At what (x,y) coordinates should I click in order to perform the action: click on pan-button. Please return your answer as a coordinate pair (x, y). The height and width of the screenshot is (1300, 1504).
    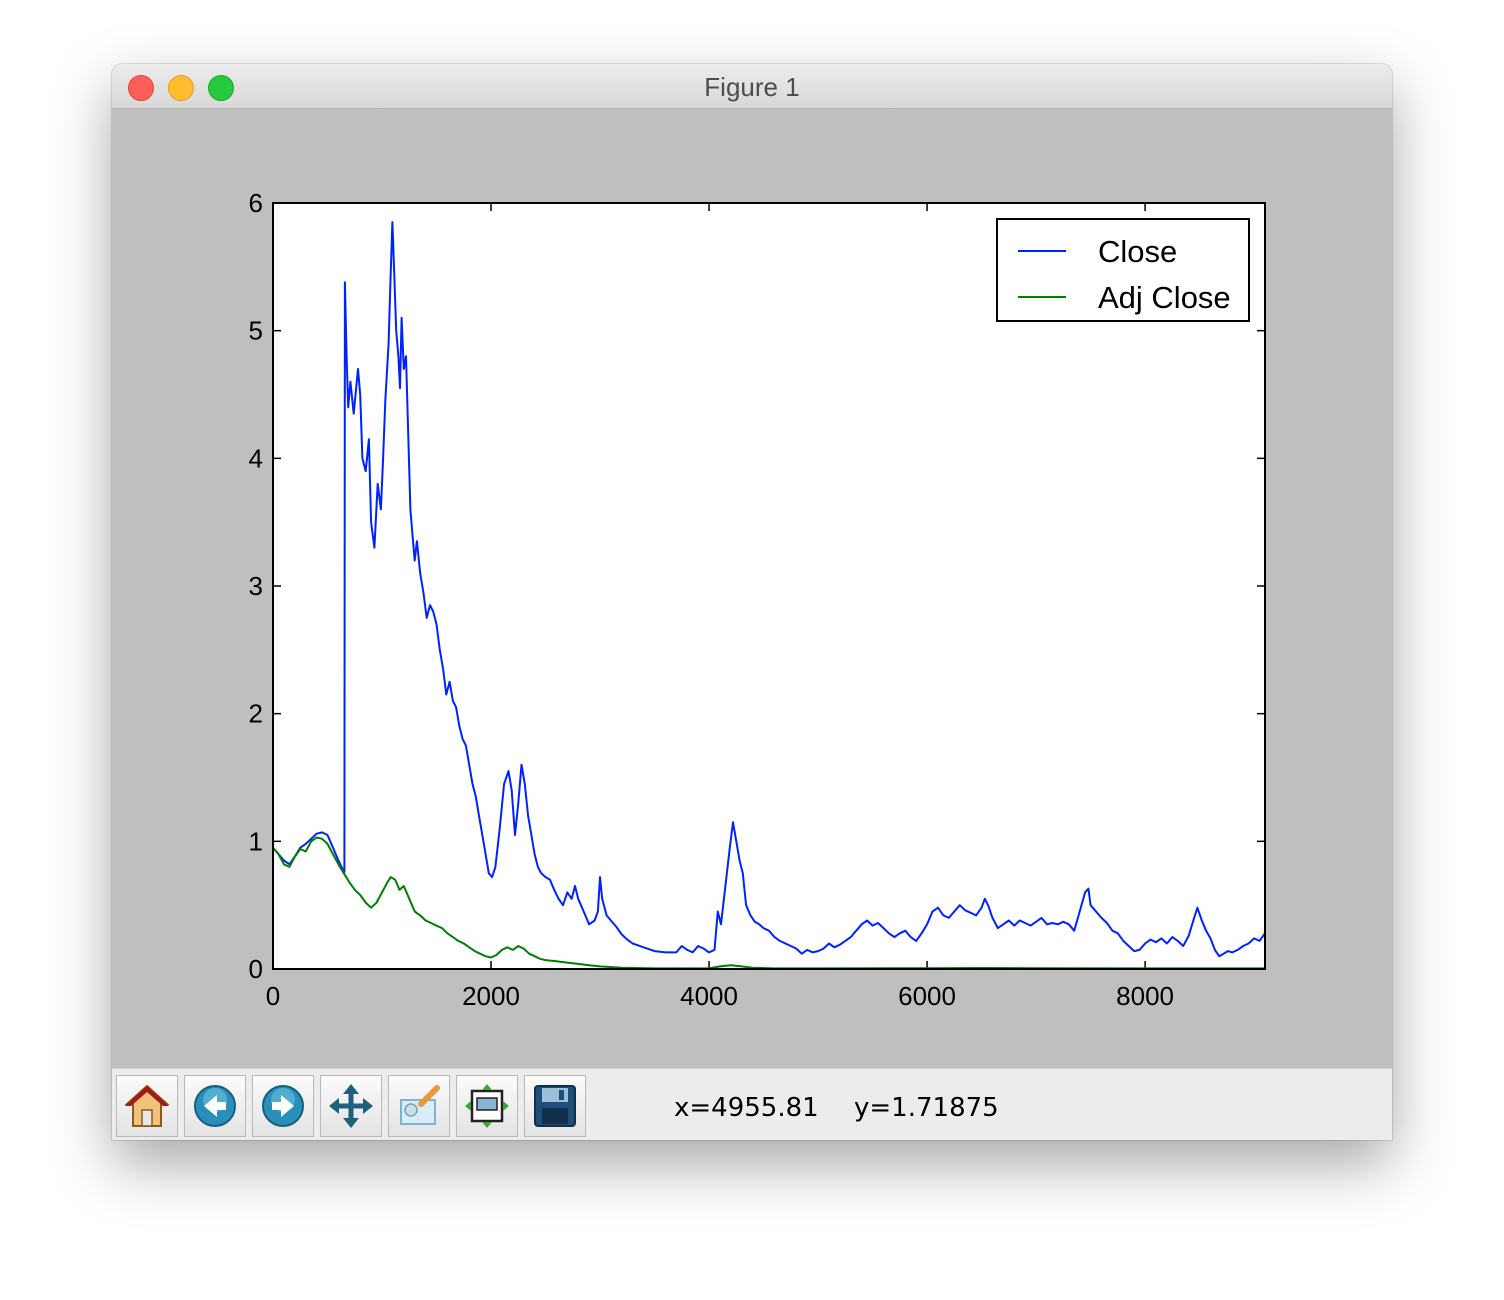
    Looking at the image, I should click on (351, 1106).